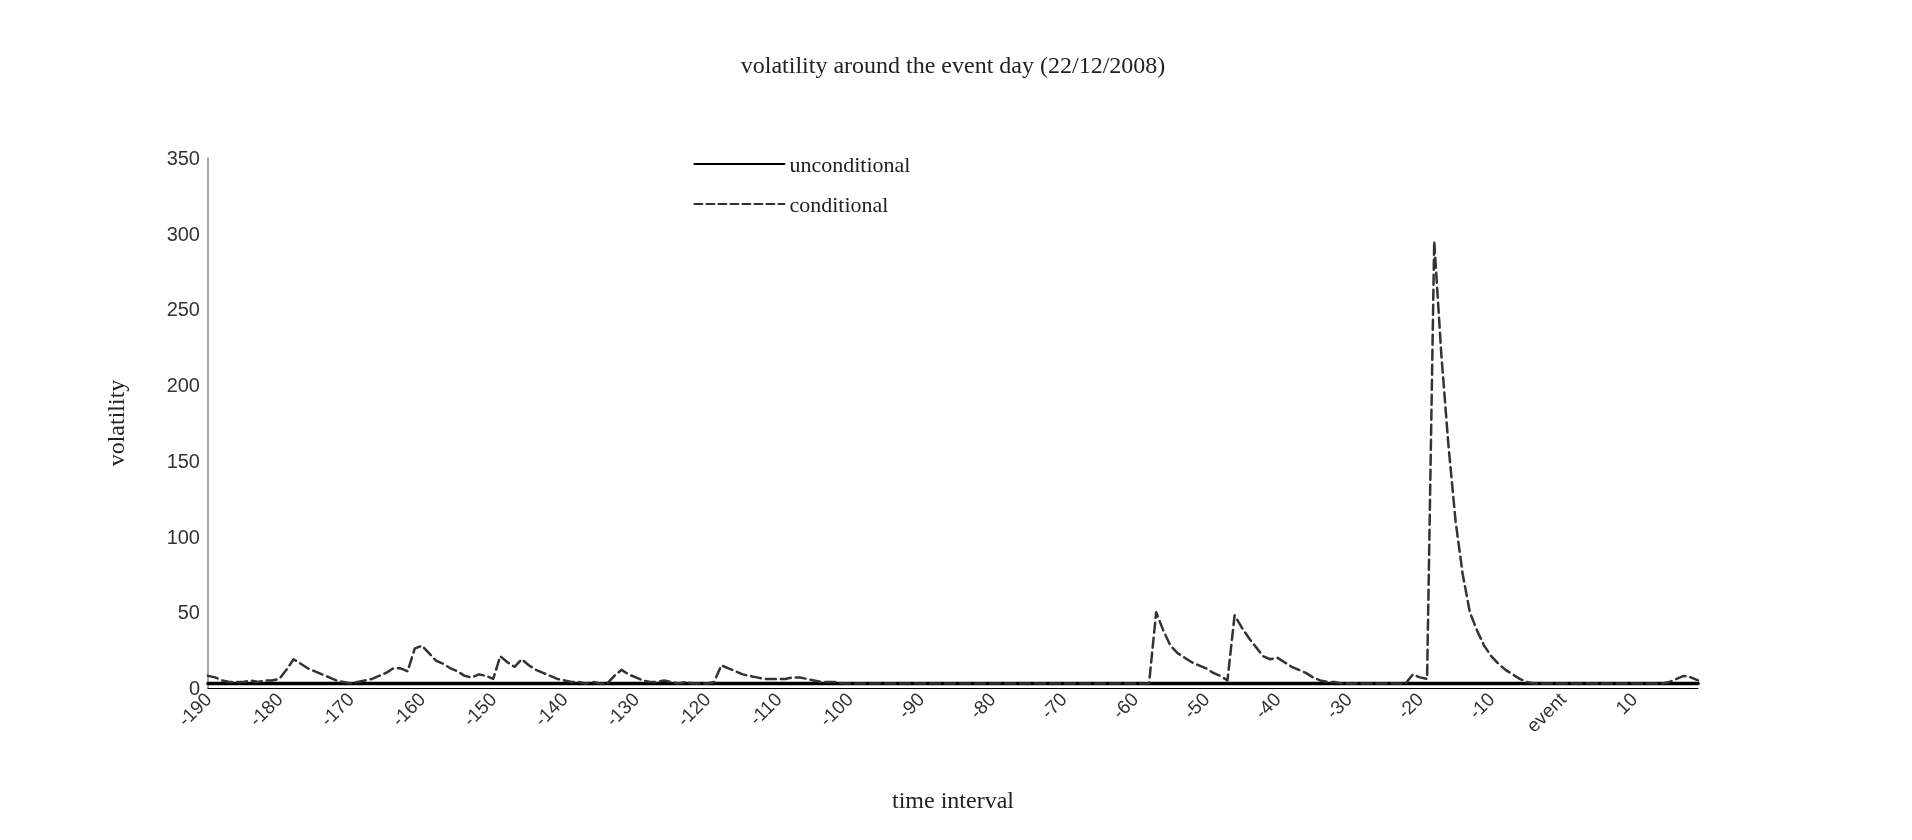  I want to click on x-tick-label: -180, so click(266, 709).